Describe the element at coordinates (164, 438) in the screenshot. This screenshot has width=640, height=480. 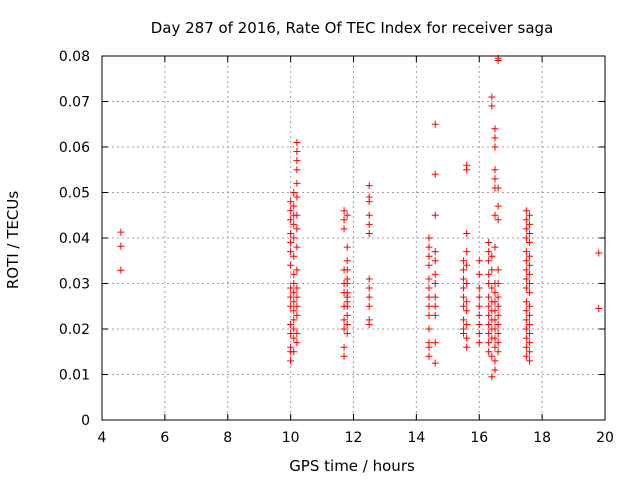
I see `x-tick-label: 6` at that location.